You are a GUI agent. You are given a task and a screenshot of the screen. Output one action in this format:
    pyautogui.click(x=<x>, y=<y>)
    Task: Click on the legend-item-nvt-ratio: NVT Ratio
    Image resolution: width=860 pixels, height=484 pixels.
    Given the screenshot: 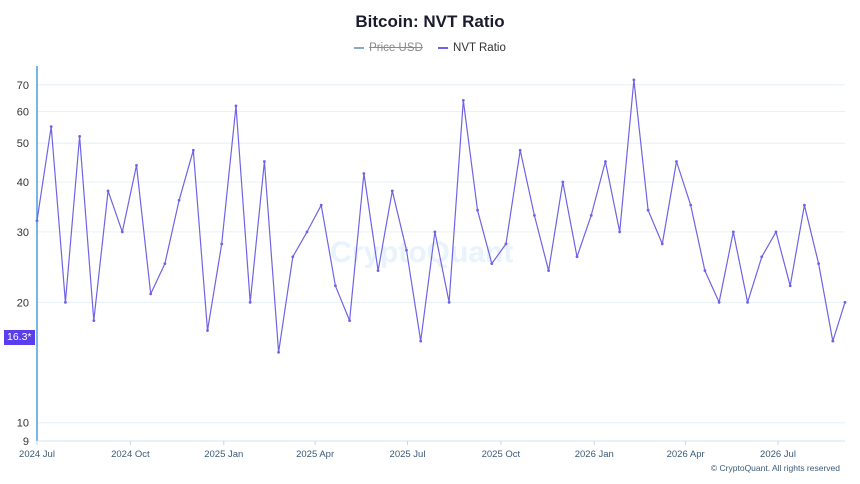 What is the action you would take?
    pyautogui.click(x=472, y=48)
    